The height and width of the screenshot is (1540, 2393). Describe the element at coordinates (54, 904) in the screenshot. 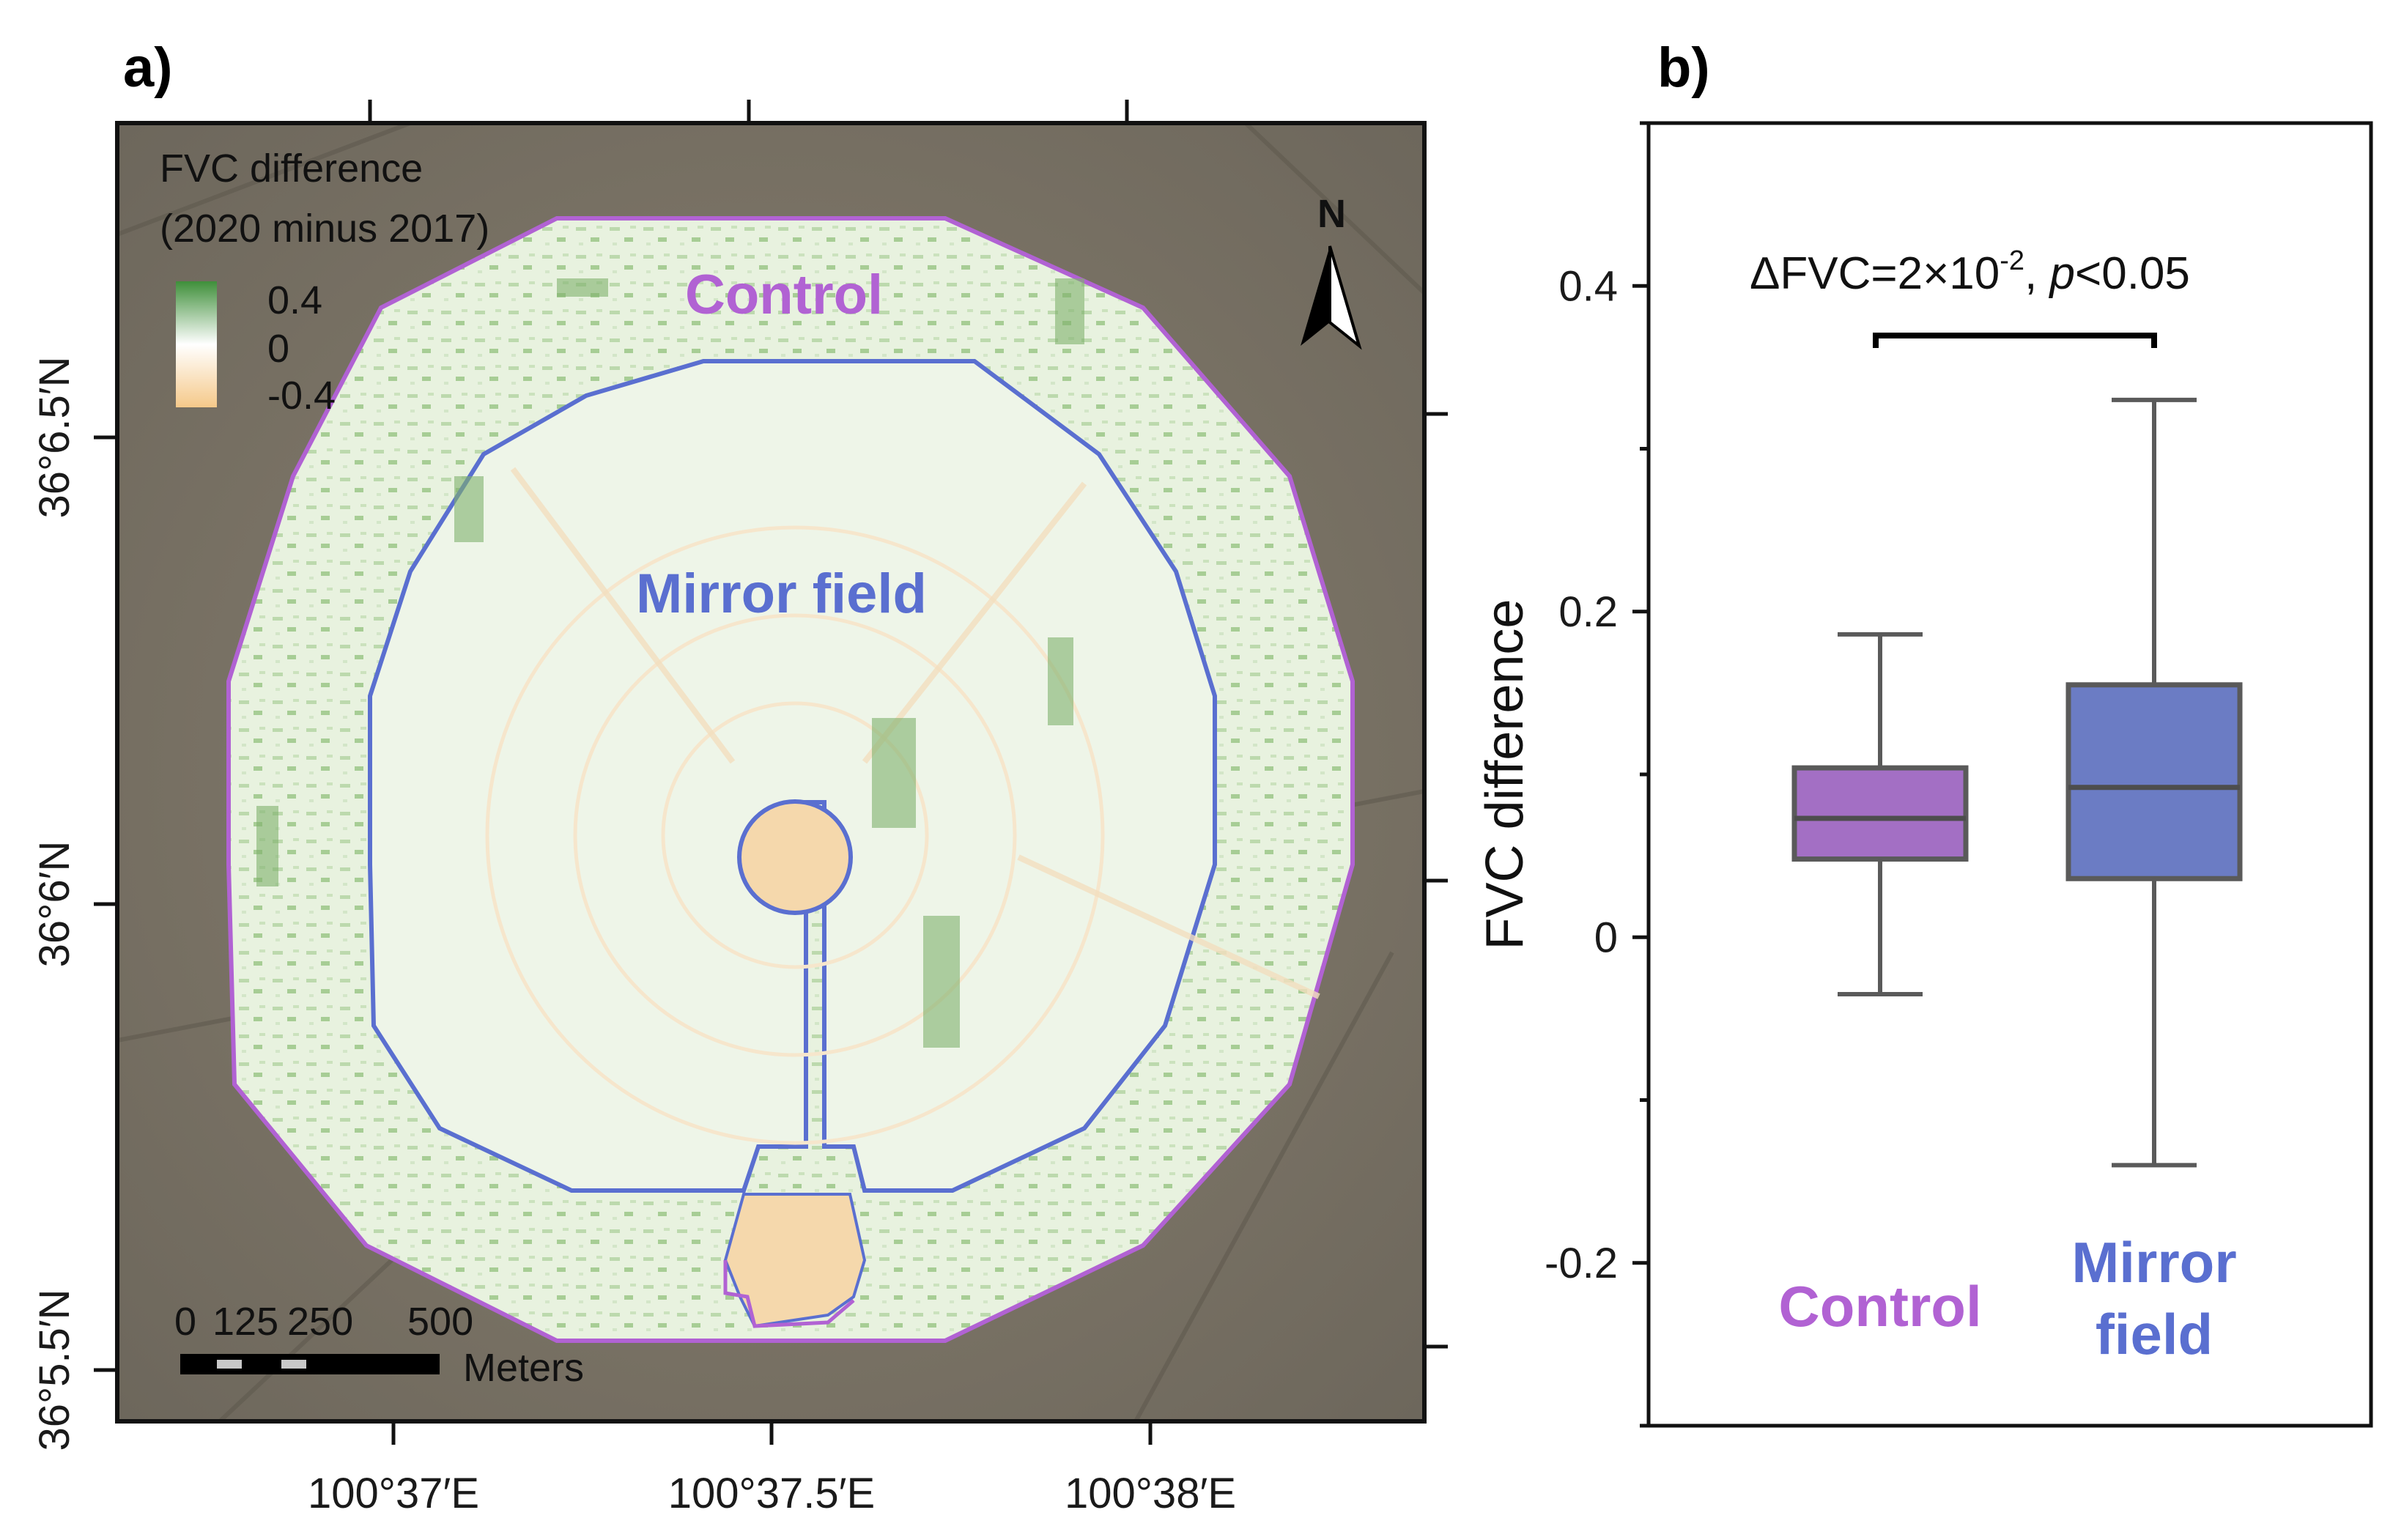

I see `lat-tick-2: 36°6′N` at that location.